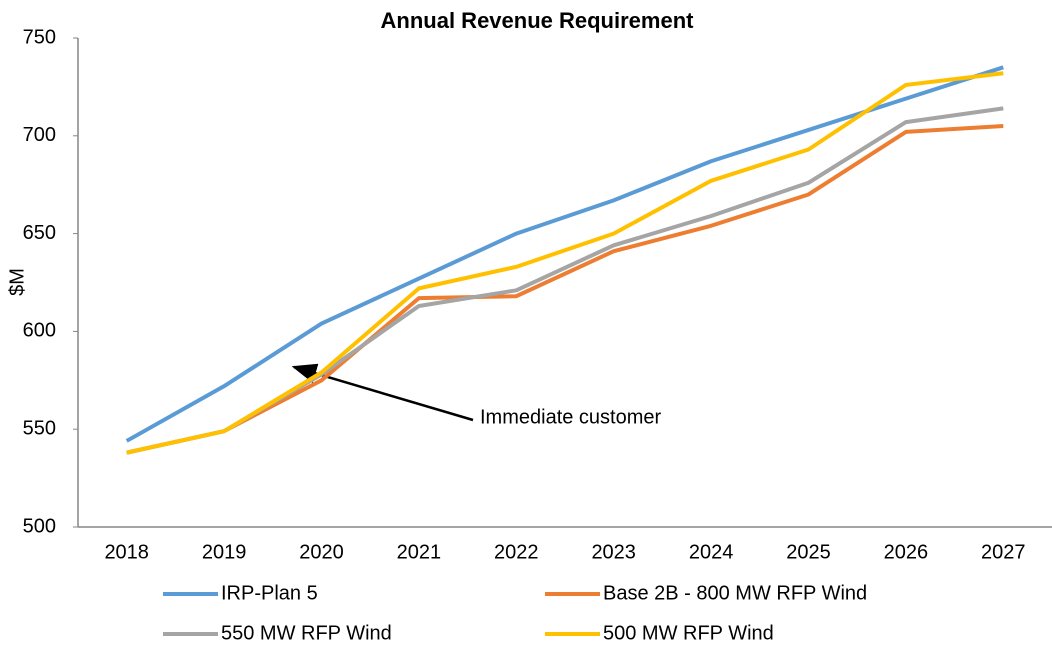 The width and height of the screenshot is (1052, 646). What do you see at coordinates (688, 633) in the screenshot?
I see `legend-label: 500 MW RFP Wind` at bounding box center [688, 633].